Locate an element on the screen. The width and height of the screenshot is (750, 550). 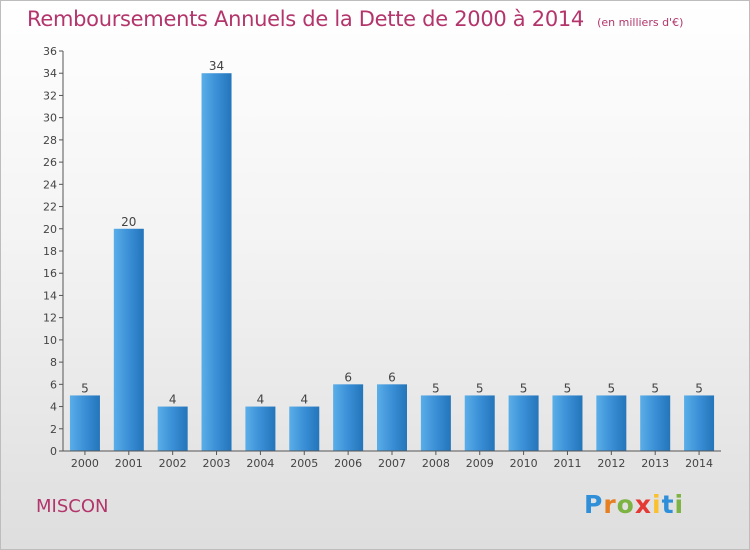
x-tick-label: 2014 is located at coordinates (699, 463).